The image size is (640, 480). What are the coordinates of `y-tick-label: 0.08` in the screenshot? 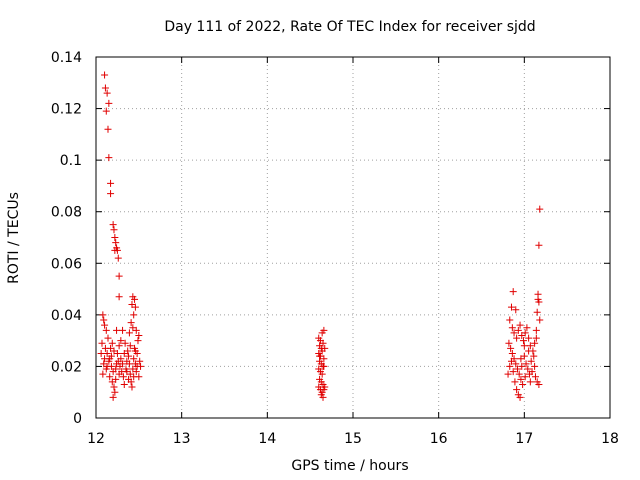 It's located at (66, 213).